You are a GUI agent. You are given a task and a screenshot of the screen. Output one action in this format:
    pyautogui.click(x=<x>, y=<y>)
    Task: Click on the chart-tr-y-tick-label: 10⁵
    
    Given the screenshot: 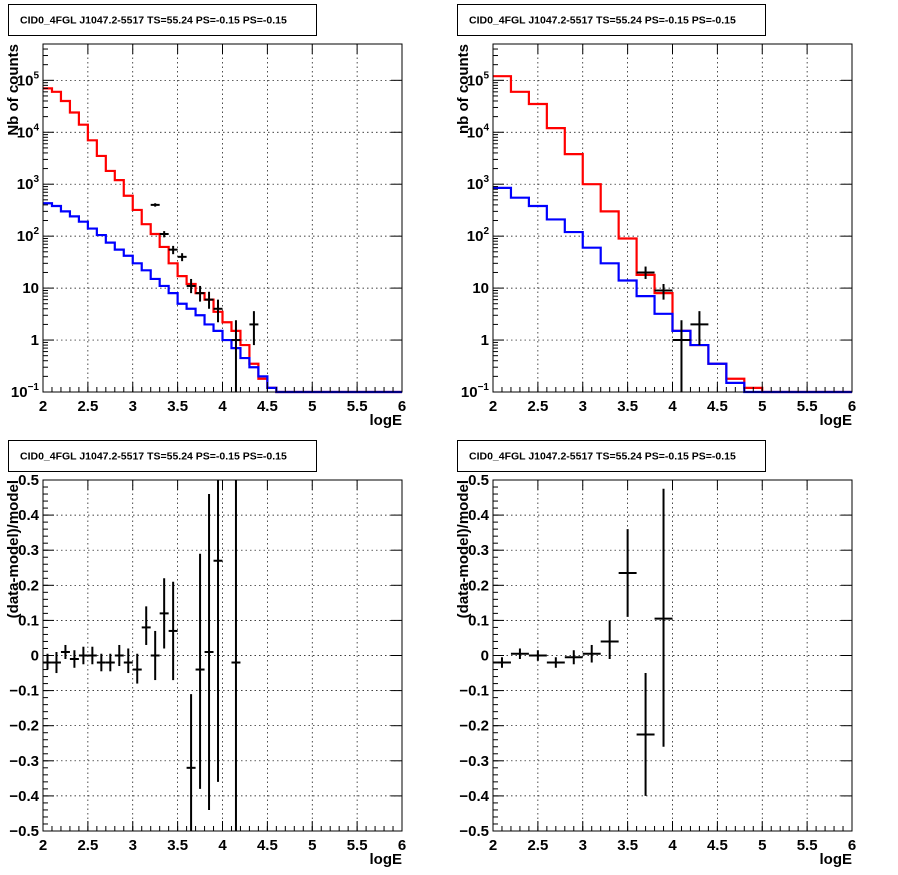 What is the action you would take?
    pyautogui.click(x=478, y=79)
    